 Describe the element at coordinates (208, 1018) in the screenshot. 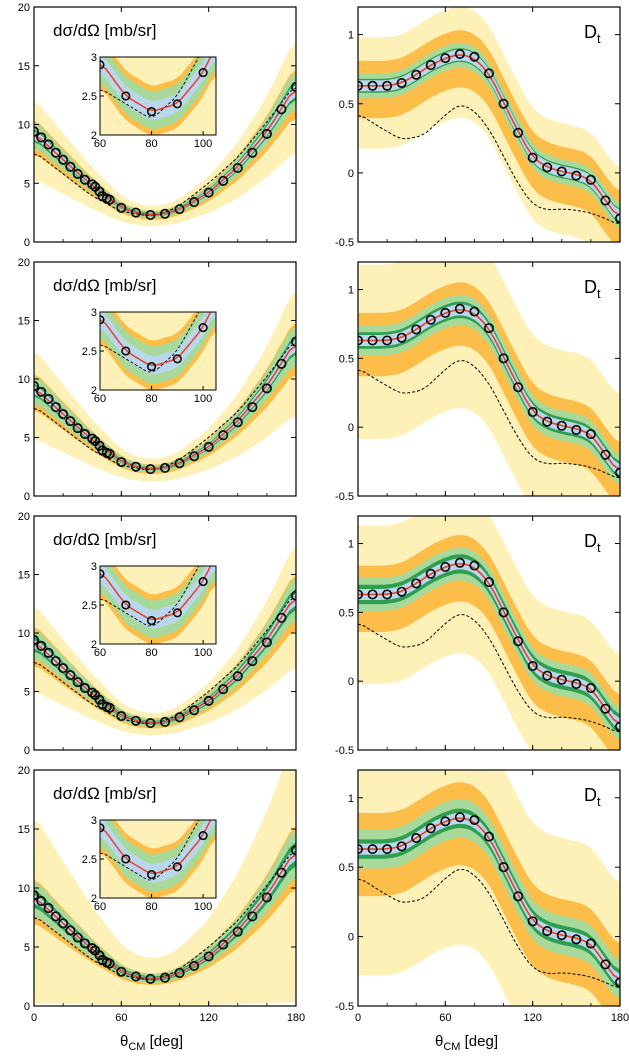

I see `x-tick-label: 120` at that location.